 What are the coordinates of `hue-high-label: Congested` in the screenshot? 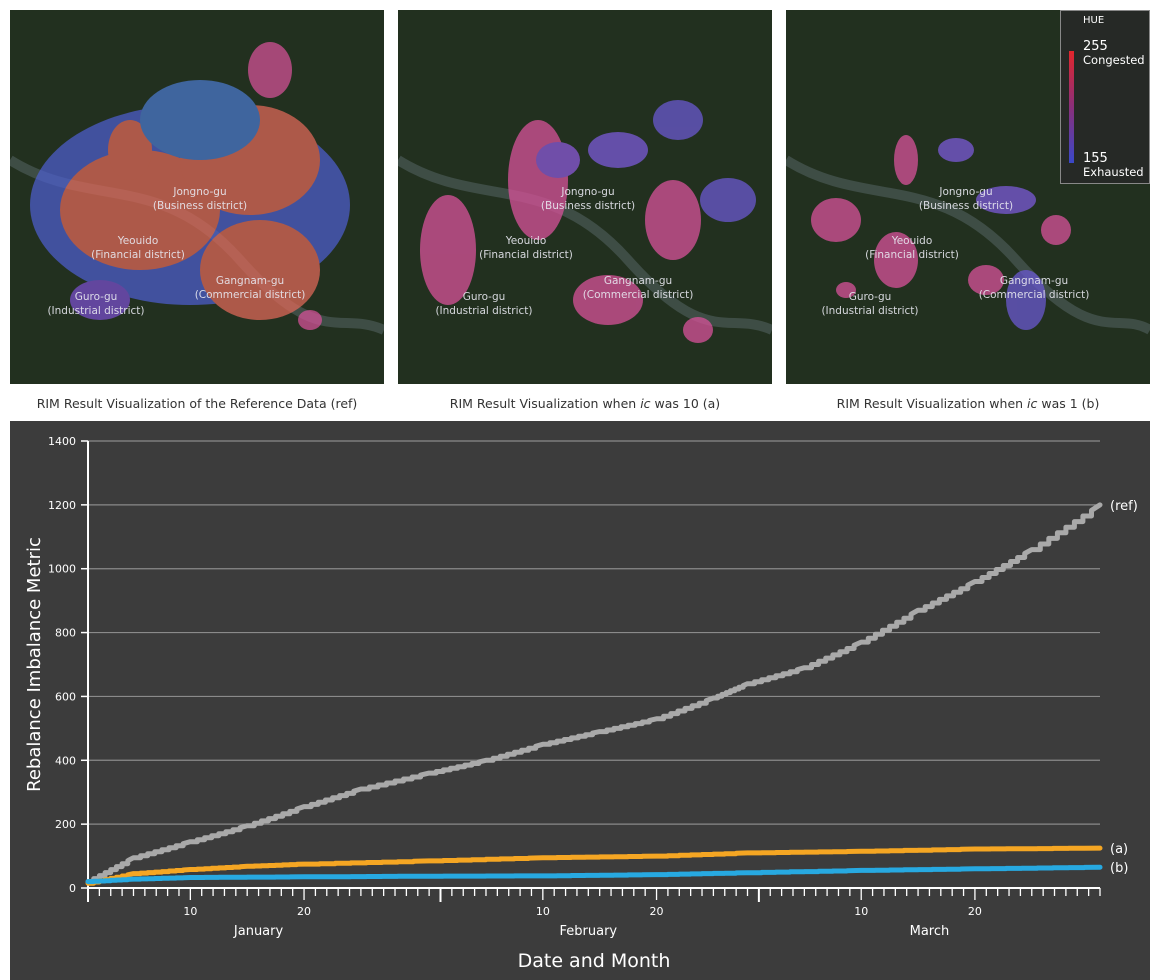 It's located at (1114, 60).